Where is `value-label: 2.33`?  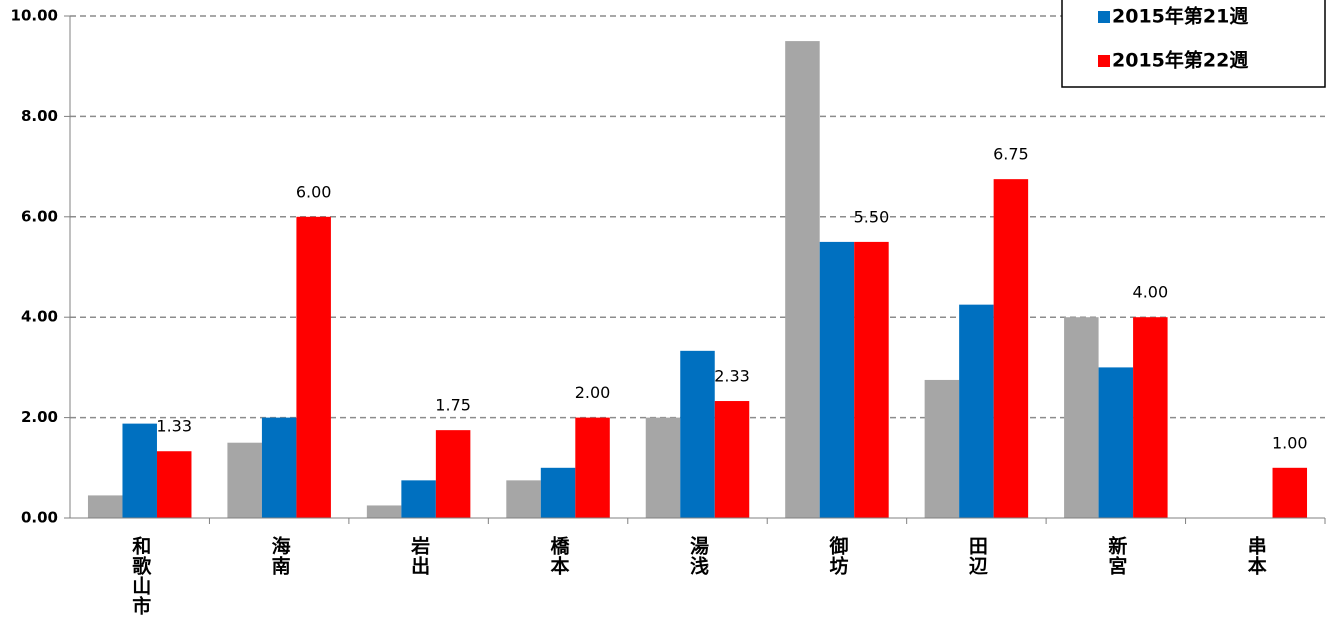
value-label: 2.33 is located at coordinates (732, 376).